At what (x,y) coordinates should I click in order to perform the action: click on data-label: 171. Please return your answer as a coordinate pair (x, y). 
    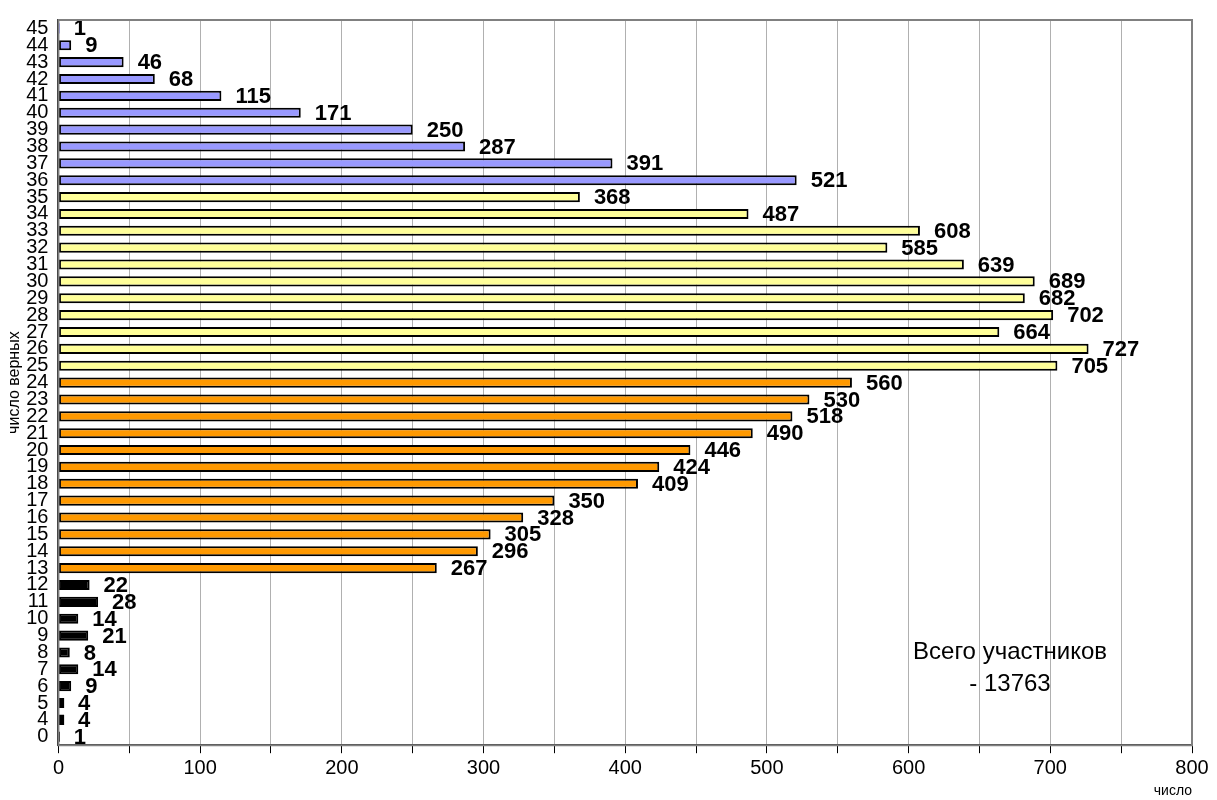
    Looking at the image, I should click on (333, 112).